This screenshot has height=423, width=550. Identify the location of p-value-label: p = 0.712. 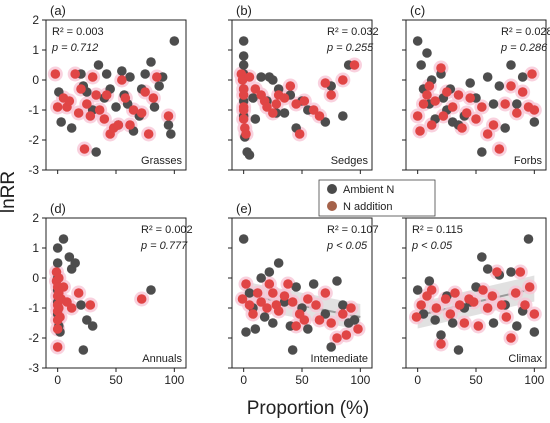
(74, 48).